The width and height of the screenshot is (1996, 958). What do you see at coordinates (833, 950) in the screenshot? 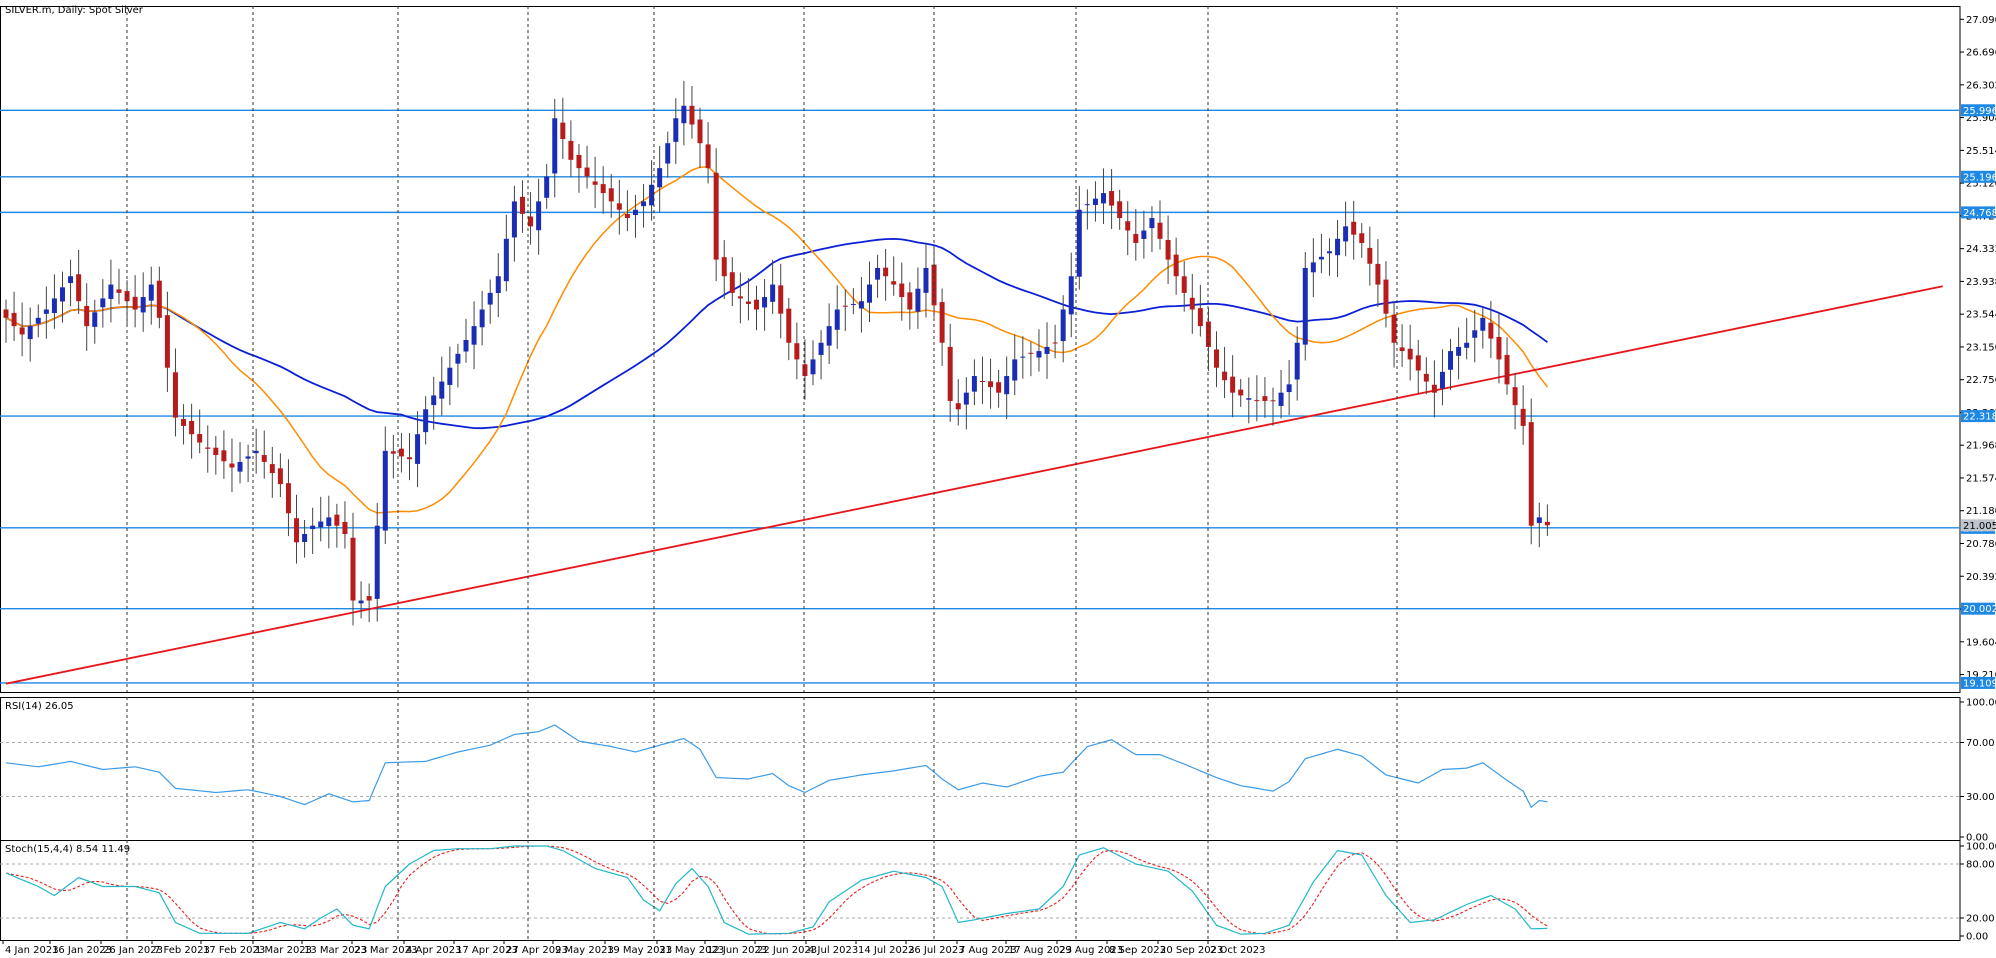
I see `time-tick-label: 4 Jul 2023` at bounding box center [833, 950].